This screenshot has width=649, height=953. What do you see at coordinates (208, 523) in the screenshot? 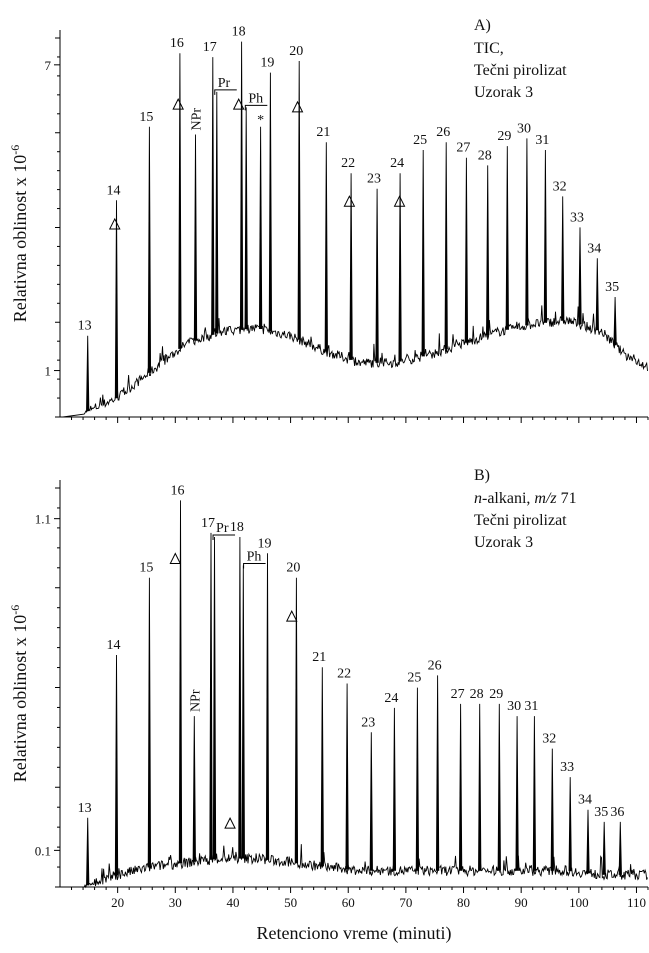
I see `peak-label: 17` at bounding box center [208, 523].